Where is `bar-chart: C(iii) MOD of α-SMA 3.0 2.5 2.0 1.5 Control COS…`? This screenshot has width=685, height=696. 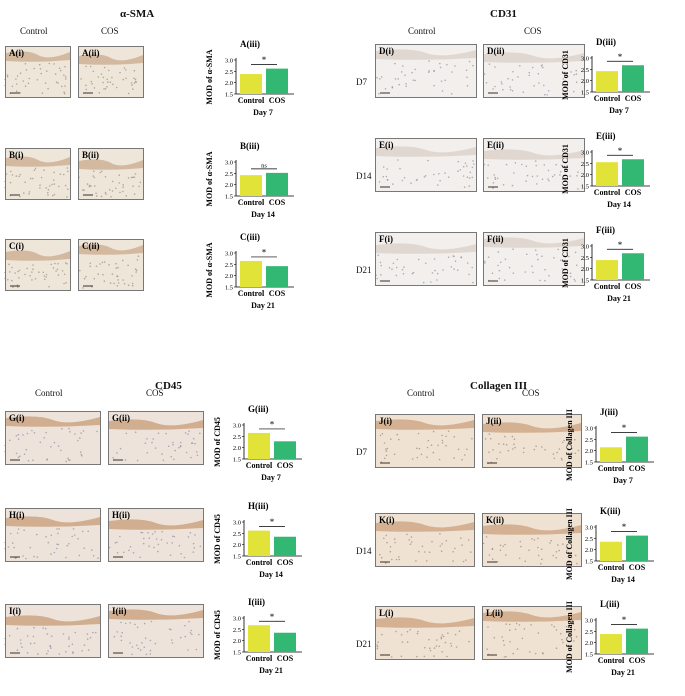 bar-chart: C(iii) MOD of α-SMA 3.0 2.5 2.0 1.5 Control COS… is located at coordinates (249, 271).